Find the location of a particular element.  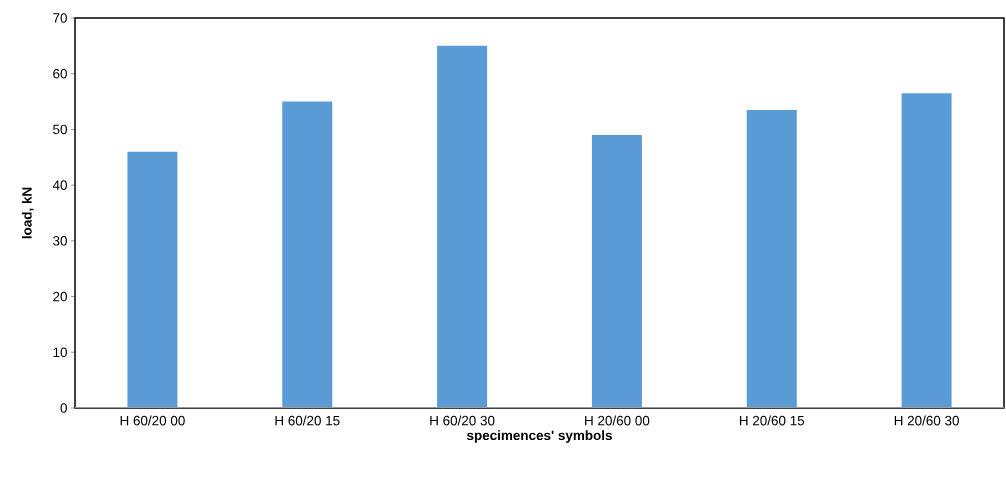

y-tick-label: 60 is located at coordinates (60, 73).